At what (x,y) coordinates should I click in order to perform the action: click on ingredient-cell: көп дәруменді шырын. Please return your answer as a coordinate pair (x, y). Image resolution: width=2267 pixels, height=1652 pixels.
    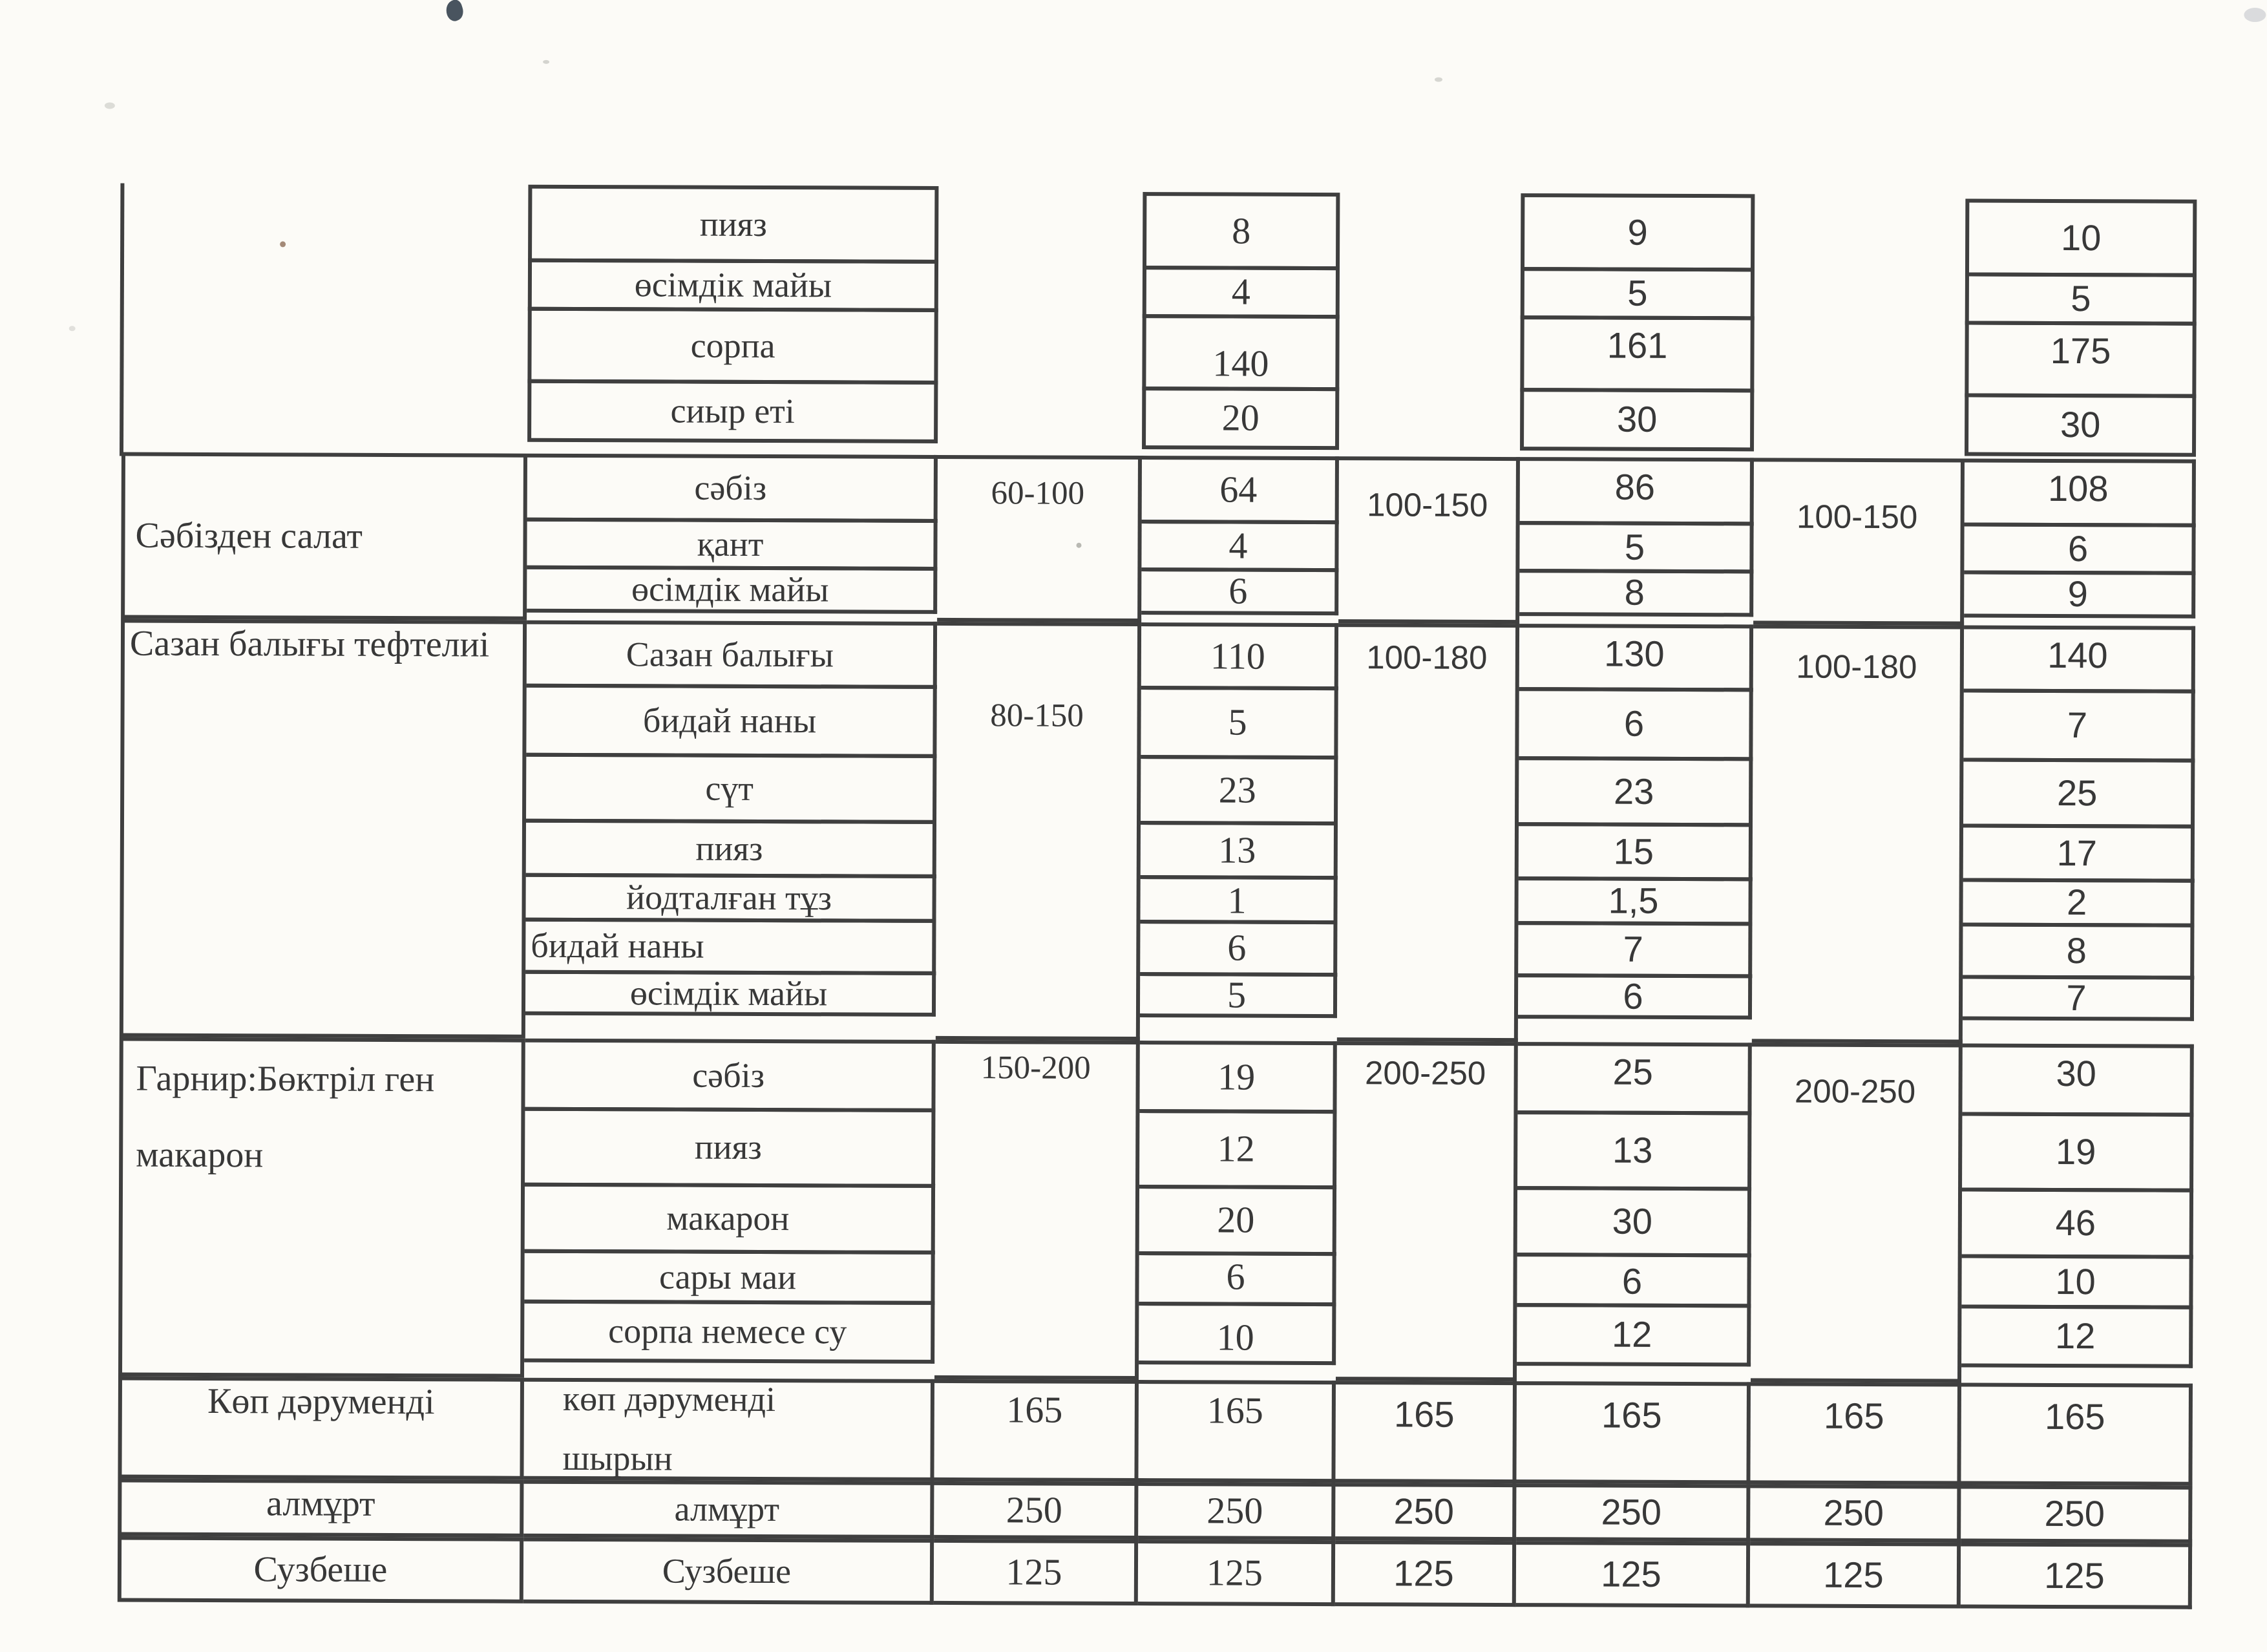
    Looking at the image, I should click on (728, 1429).